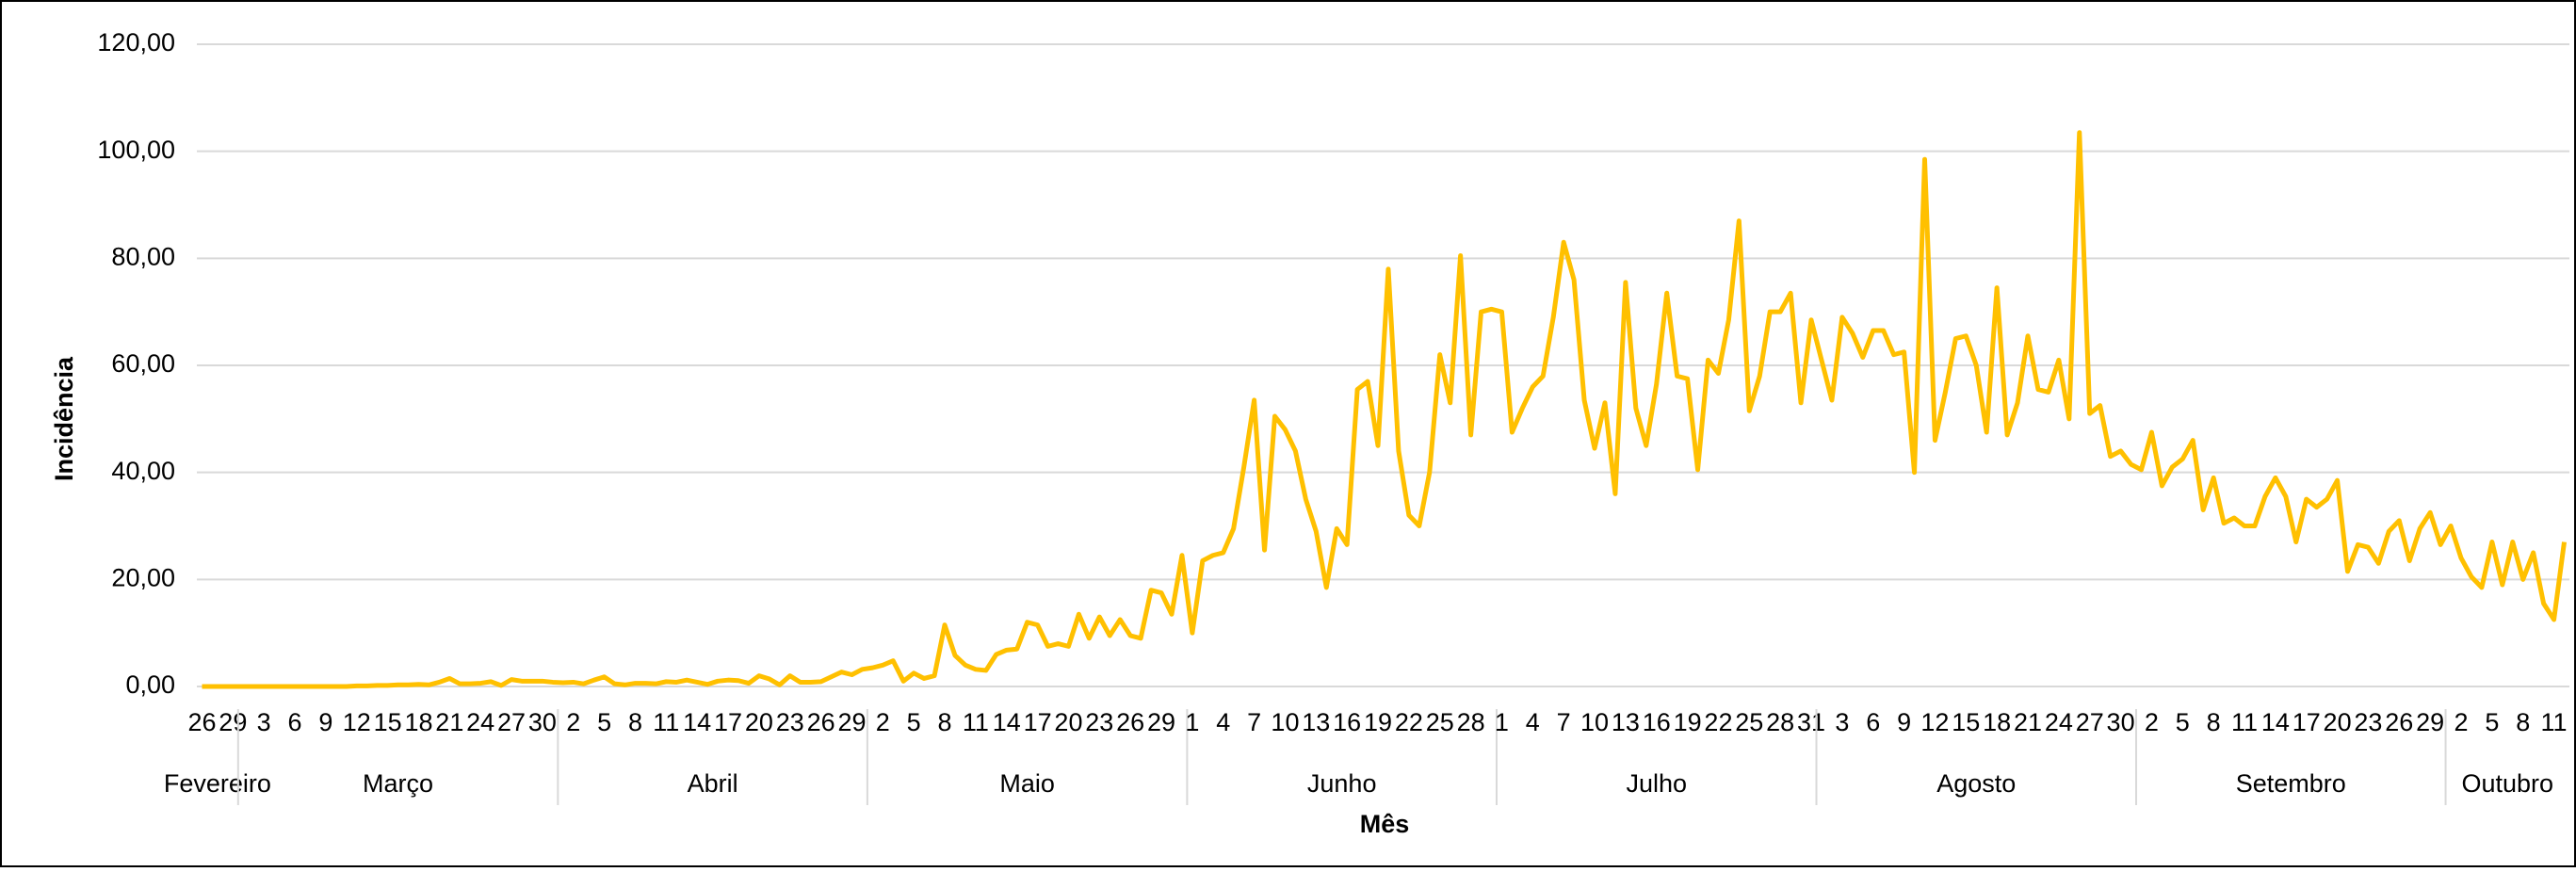  Describe the element at coordinates (143, 363) in the screenshot. I see `y-tick-label: 60,00` at that location.